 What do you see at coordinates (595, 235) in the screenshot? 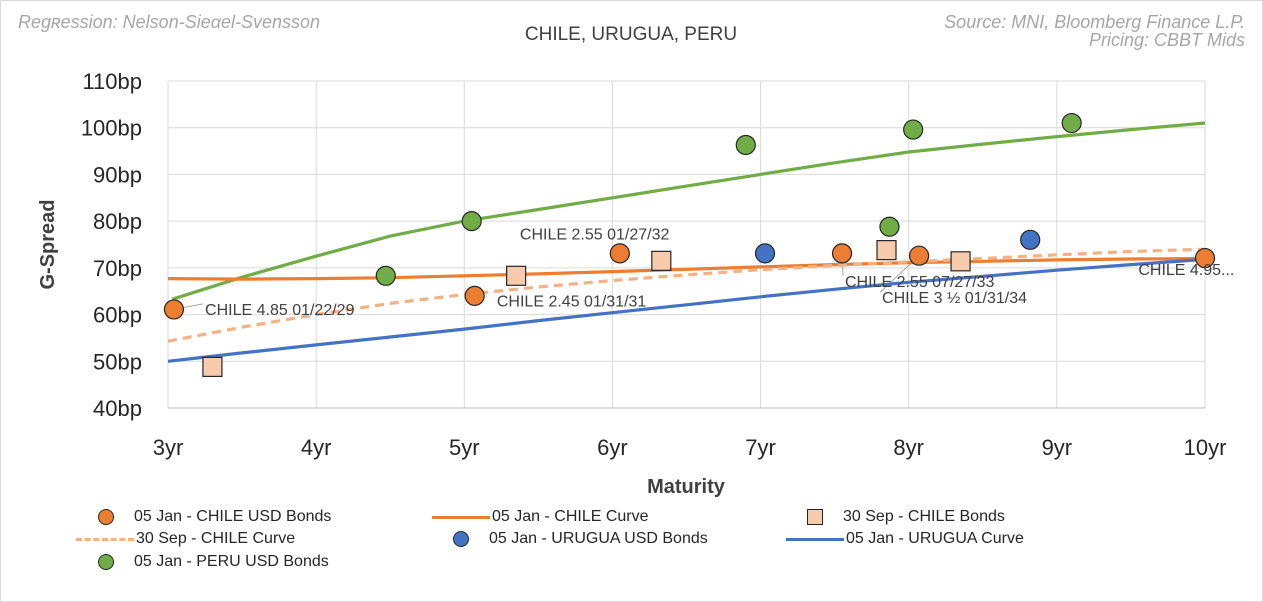
I see `data-label: CHILE 2.55 01/27/32` at bounding box center [595, 235].